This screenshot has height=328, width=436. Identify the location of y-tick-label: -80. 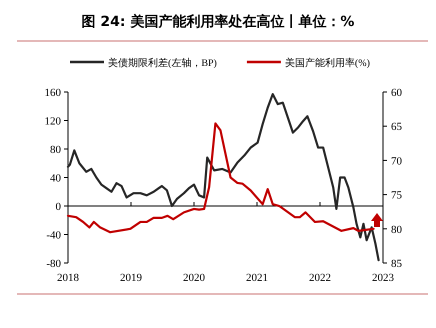
(54, 264).